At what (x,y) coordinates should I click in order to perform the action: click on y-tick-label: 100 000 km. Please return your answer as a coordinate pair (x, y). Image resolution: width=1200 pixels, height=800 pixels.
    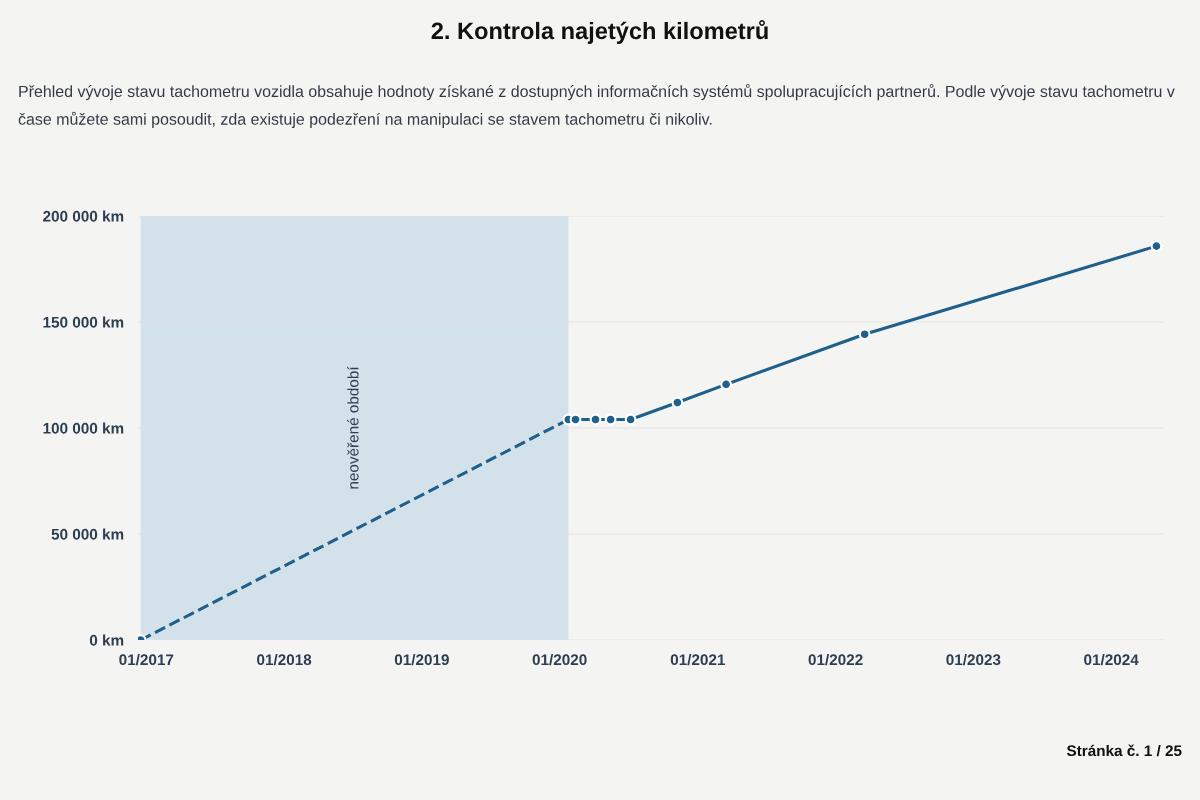
    Looking at the image, I should click on (83, 428).